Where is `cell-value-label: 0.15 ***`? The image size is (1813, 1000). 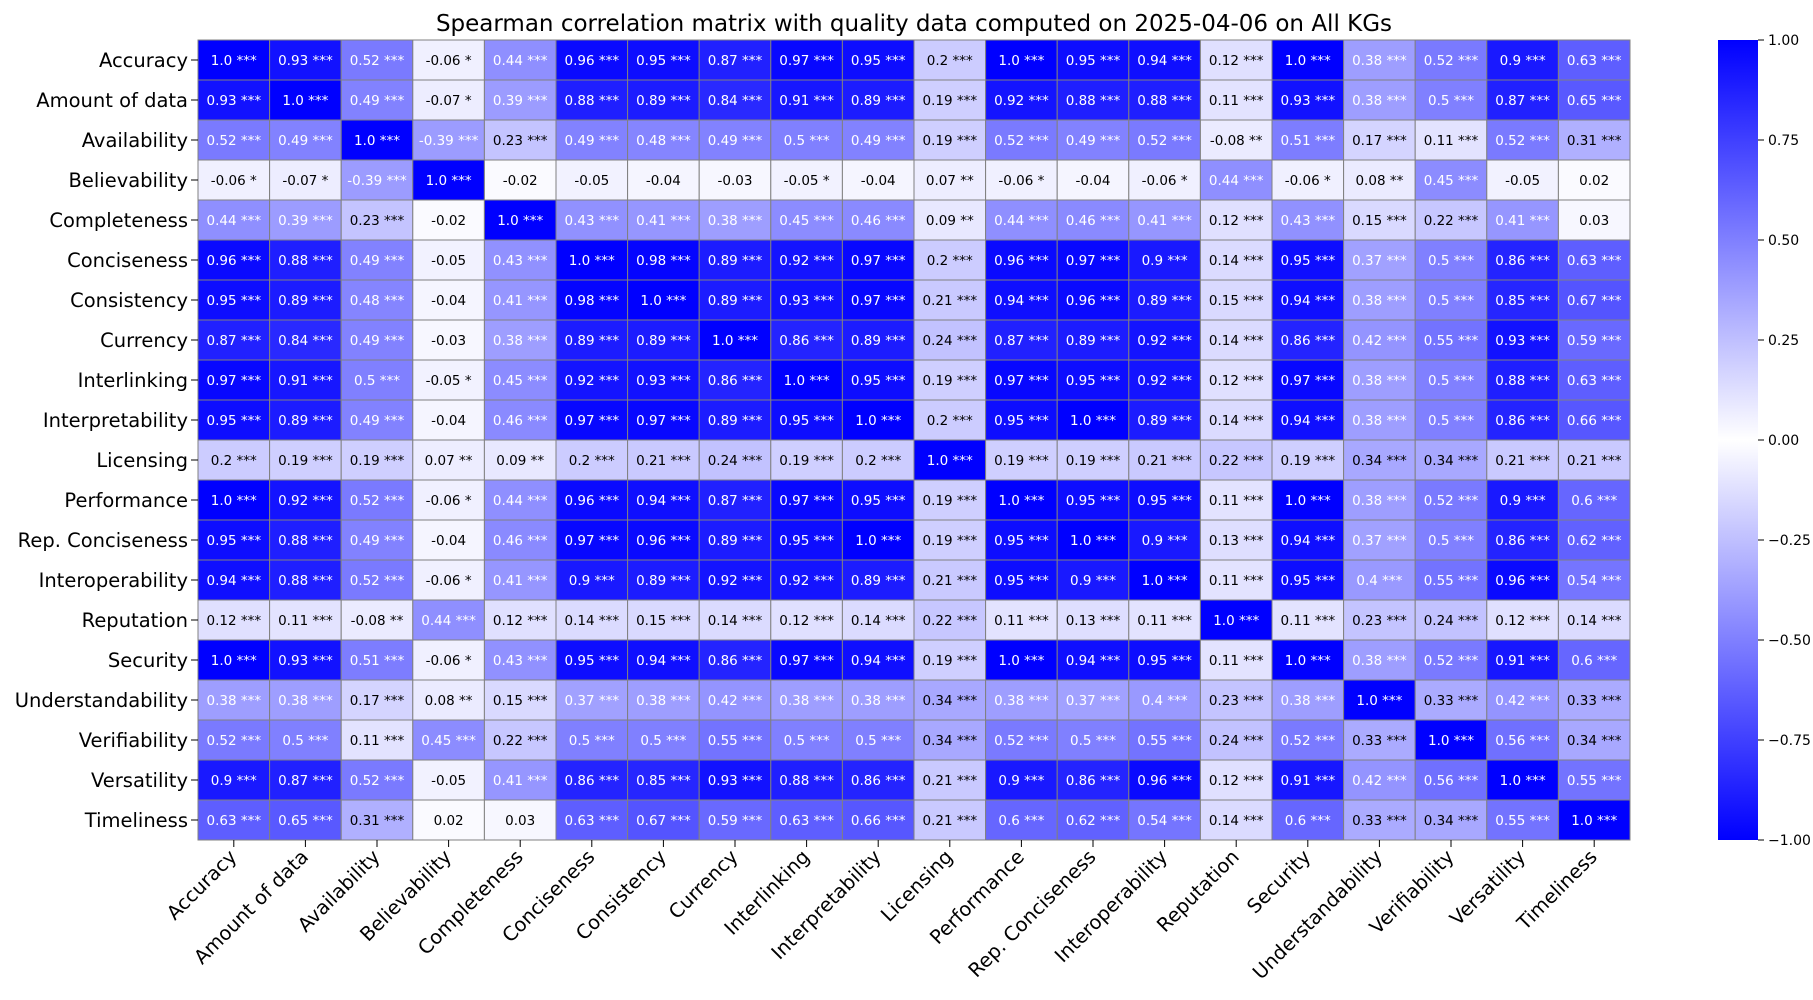
cell-value-label: 0.15 *** is located at coordinates (1236, 301).